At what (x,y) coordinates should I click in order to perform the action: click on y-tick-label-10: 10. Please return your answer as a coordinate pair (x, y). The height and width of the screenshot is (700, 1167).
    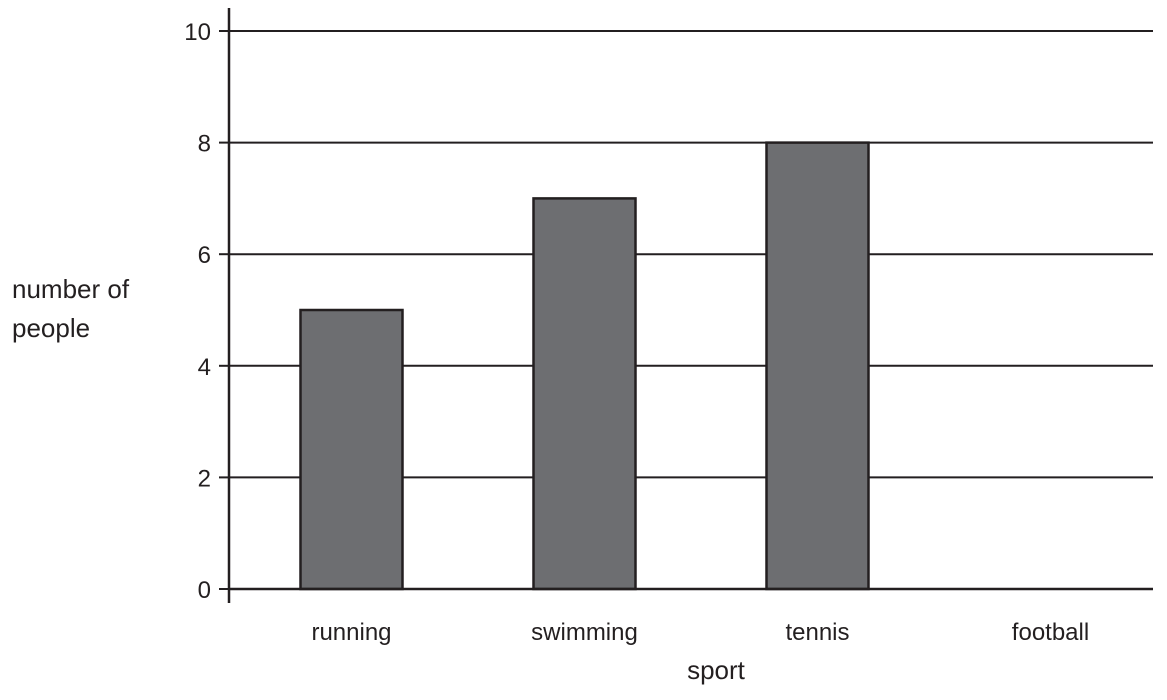
    Looking at the image, I should click on (197, 32).